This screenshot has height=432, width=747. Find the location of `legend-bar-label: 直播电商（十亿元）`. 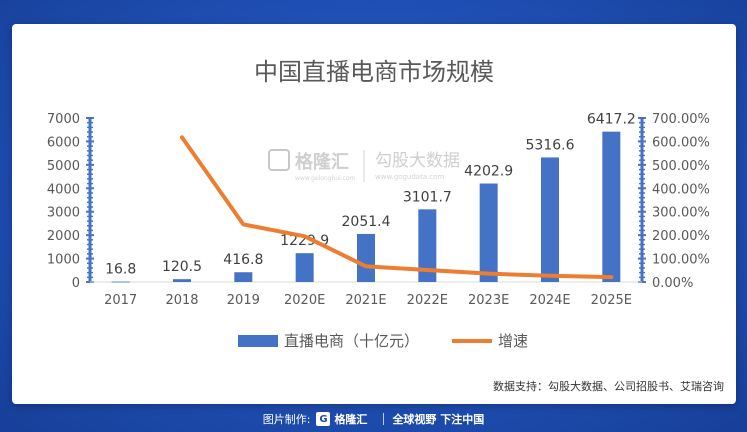

legend-bar-label: 直播电商（十亿元） is located at coordinates (351, 341).